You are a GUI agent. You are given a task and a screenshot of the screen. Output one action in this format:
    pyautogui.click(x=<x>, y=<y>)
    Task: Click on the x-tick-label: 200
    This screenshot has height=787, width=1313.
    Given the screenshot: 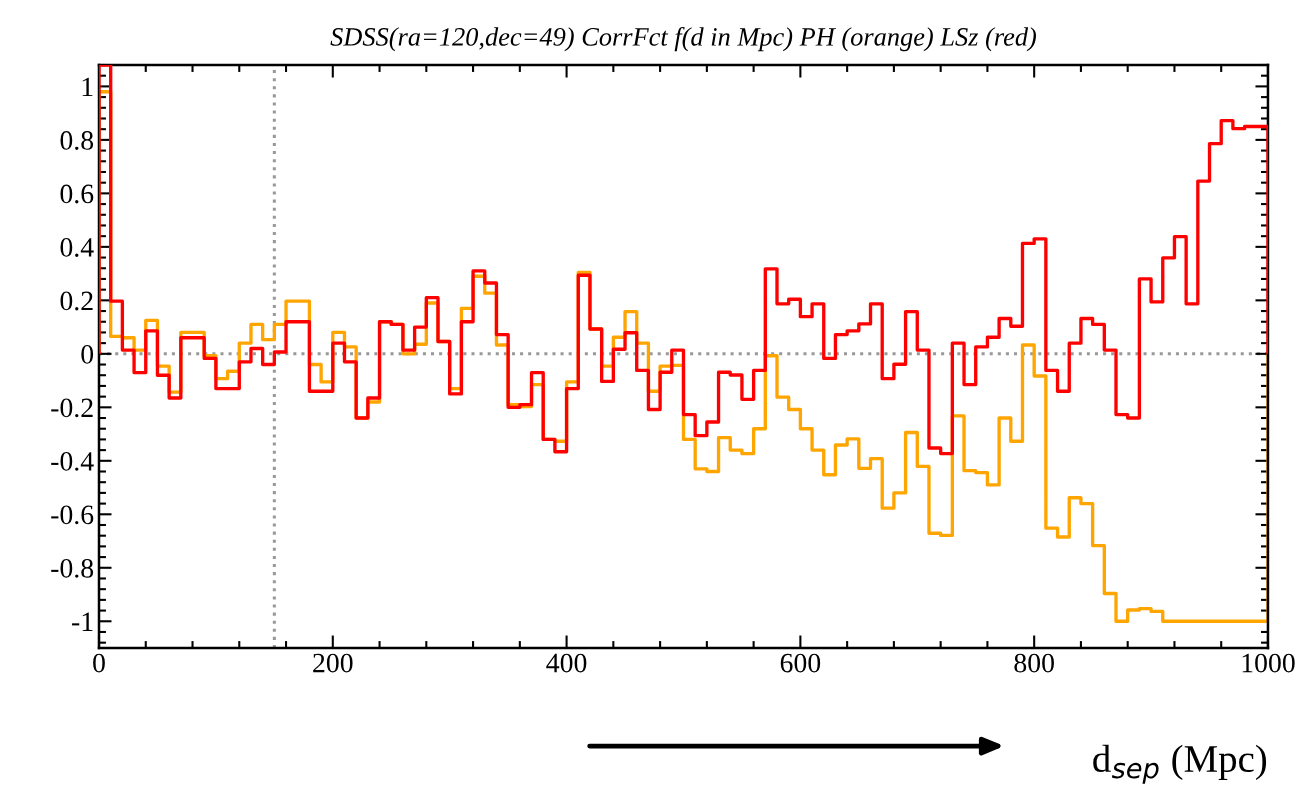 What is the action you would take?
    pyautogui.click(x=333, y=663)
    